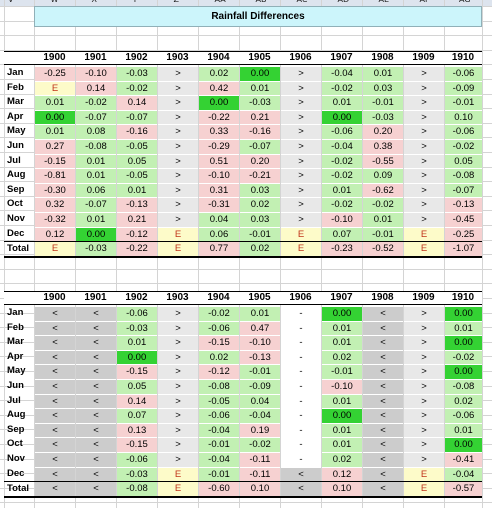  I want to click on data-cell: 0.47, so click(260, 328).